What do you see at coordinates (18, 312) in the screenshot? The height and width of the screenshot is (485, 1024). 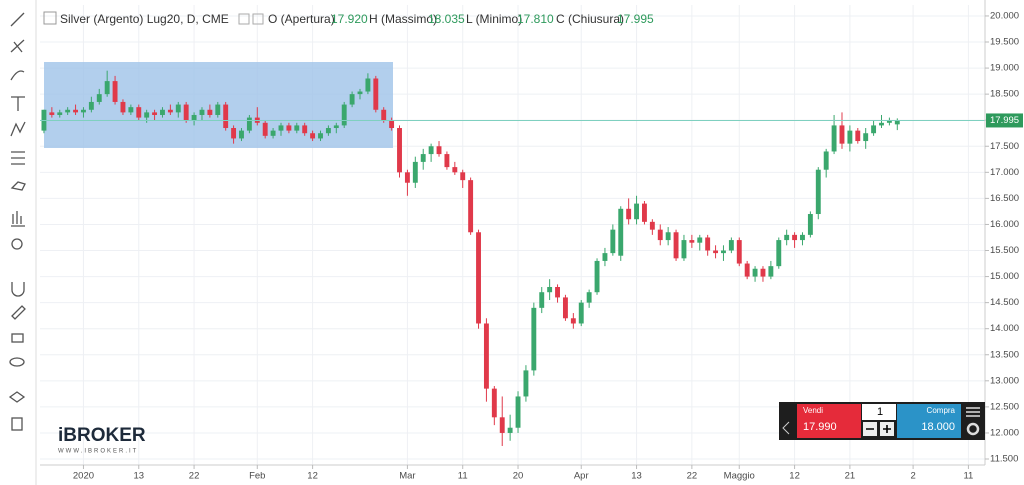 I see `lock-drawings-tool` at bounding box center [18, 312].